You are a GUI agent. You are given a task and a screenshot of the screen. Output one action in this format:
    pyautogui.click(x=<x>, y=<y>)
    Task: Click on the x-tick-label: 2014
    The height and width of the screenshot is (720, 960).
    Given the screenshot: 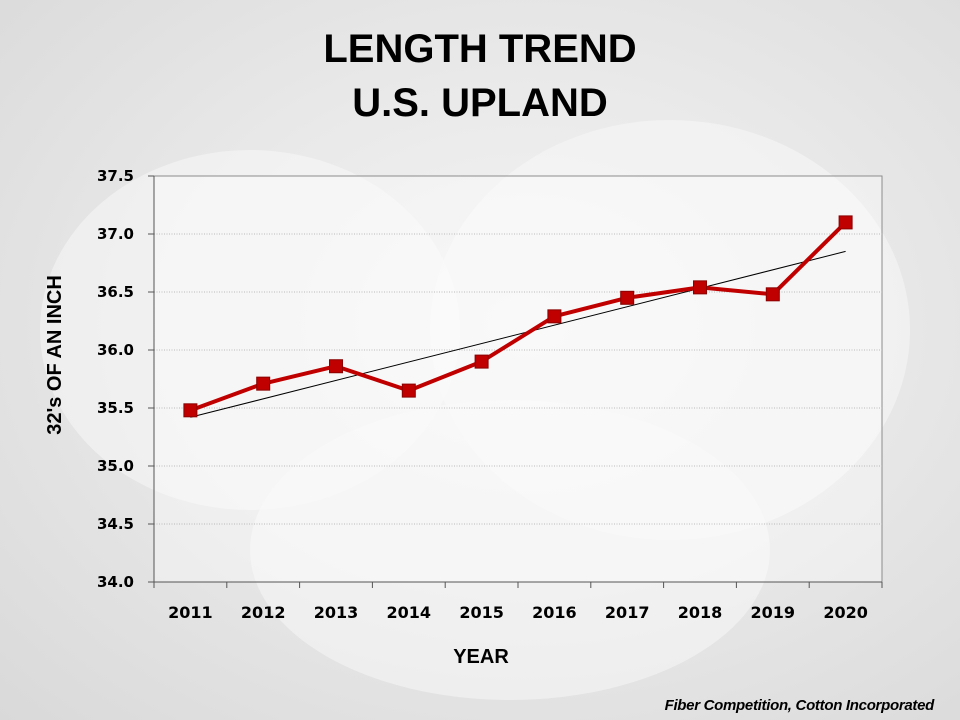 What is the action you would take?
    pyautogui.click(x=409, y=612)
    